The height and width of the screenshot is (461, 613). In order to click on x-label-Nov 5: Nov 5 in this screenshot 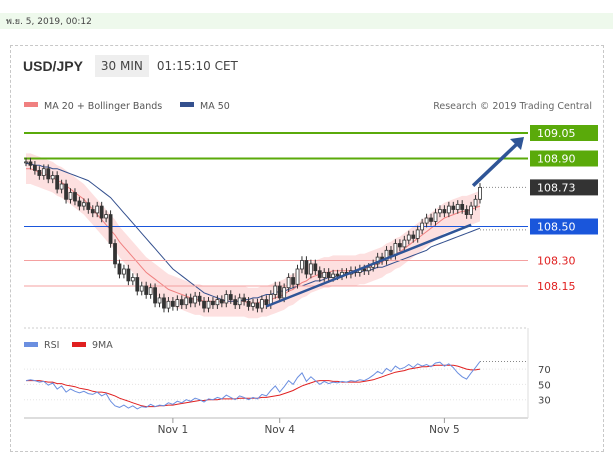, I will do `click(444, 430)`.